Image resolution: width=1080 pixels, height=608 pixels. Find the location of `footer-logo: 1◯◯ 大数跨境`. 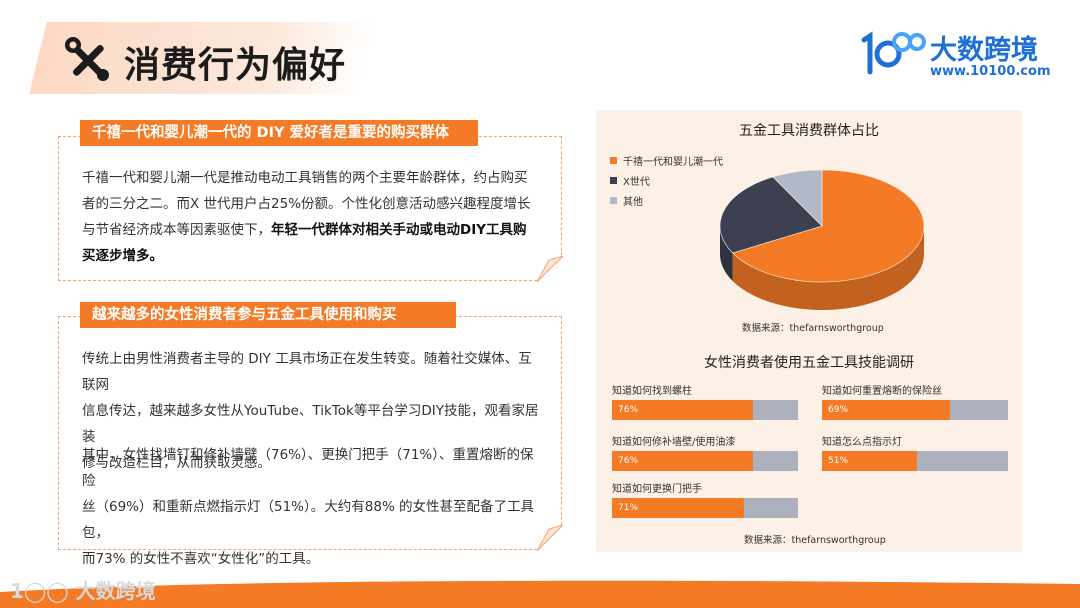

footer-logo: 1◯◯ 大数跨境 is located at coordinates (83, 591).